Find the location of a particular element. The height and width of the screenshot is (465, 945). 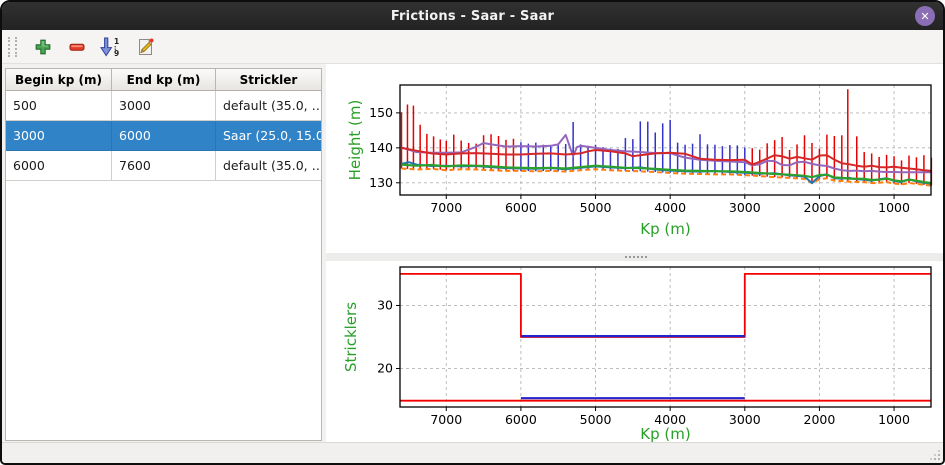

close-button: ✕ is located at coordinates (925, 16).